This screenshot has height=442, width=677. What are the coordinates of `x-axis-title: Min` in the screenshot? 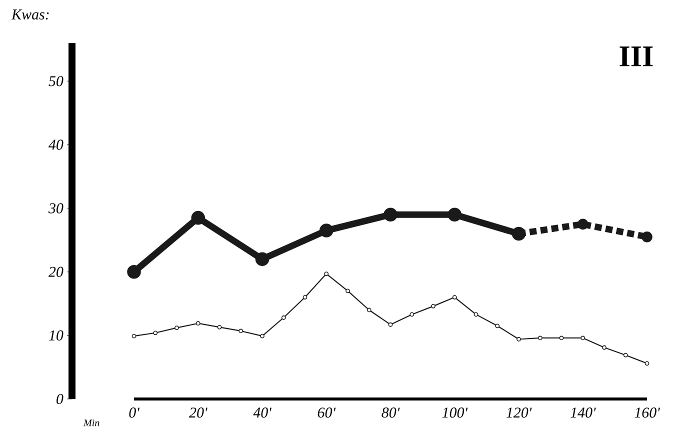 It's located at (91, 423).